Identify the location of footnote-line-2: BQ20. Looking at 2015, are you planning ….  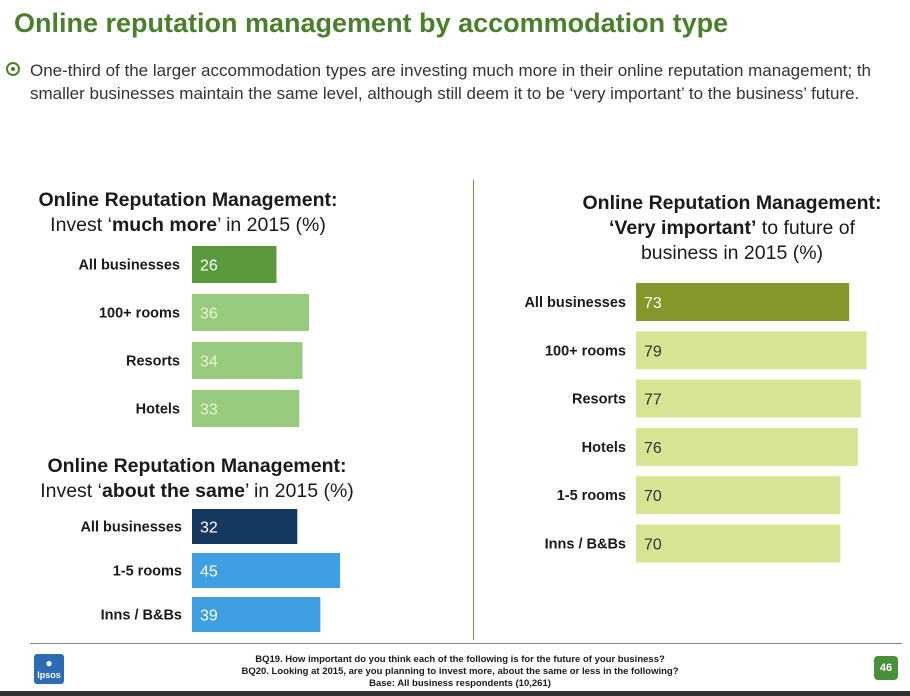
(460, 671).